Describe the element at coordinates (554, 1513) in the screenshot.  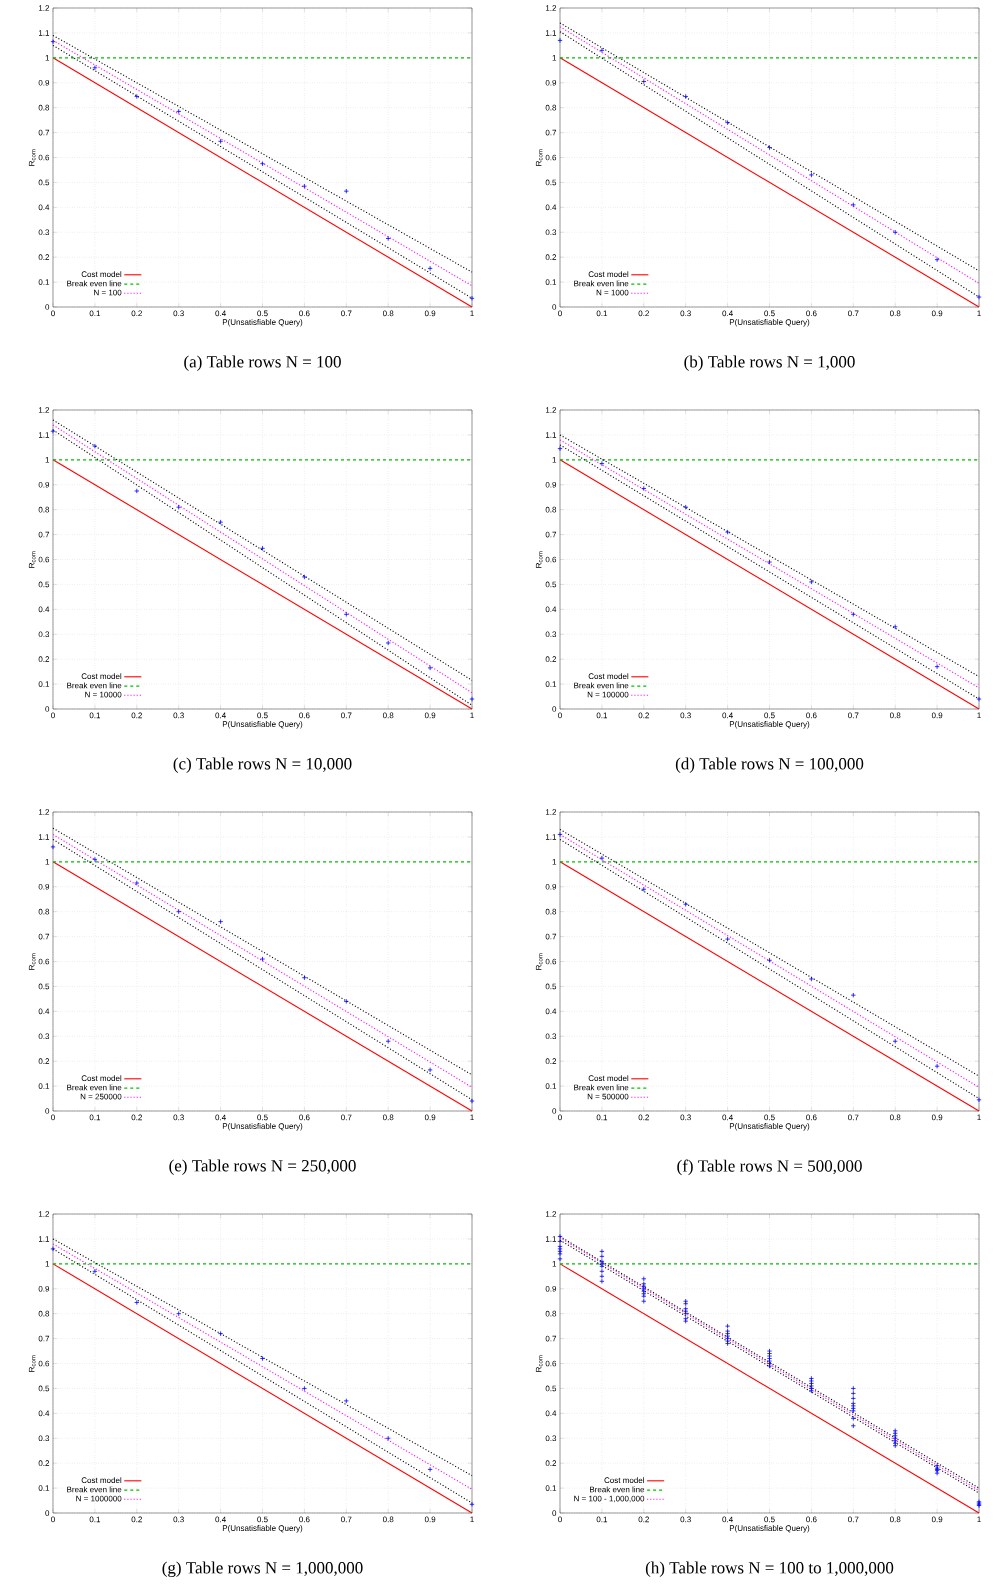
I see `y-tick-label: 0` at that location.